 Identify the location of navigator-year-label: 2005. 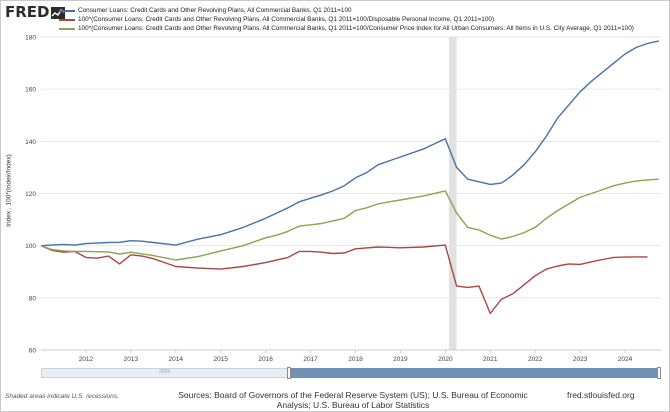
(165, 372).